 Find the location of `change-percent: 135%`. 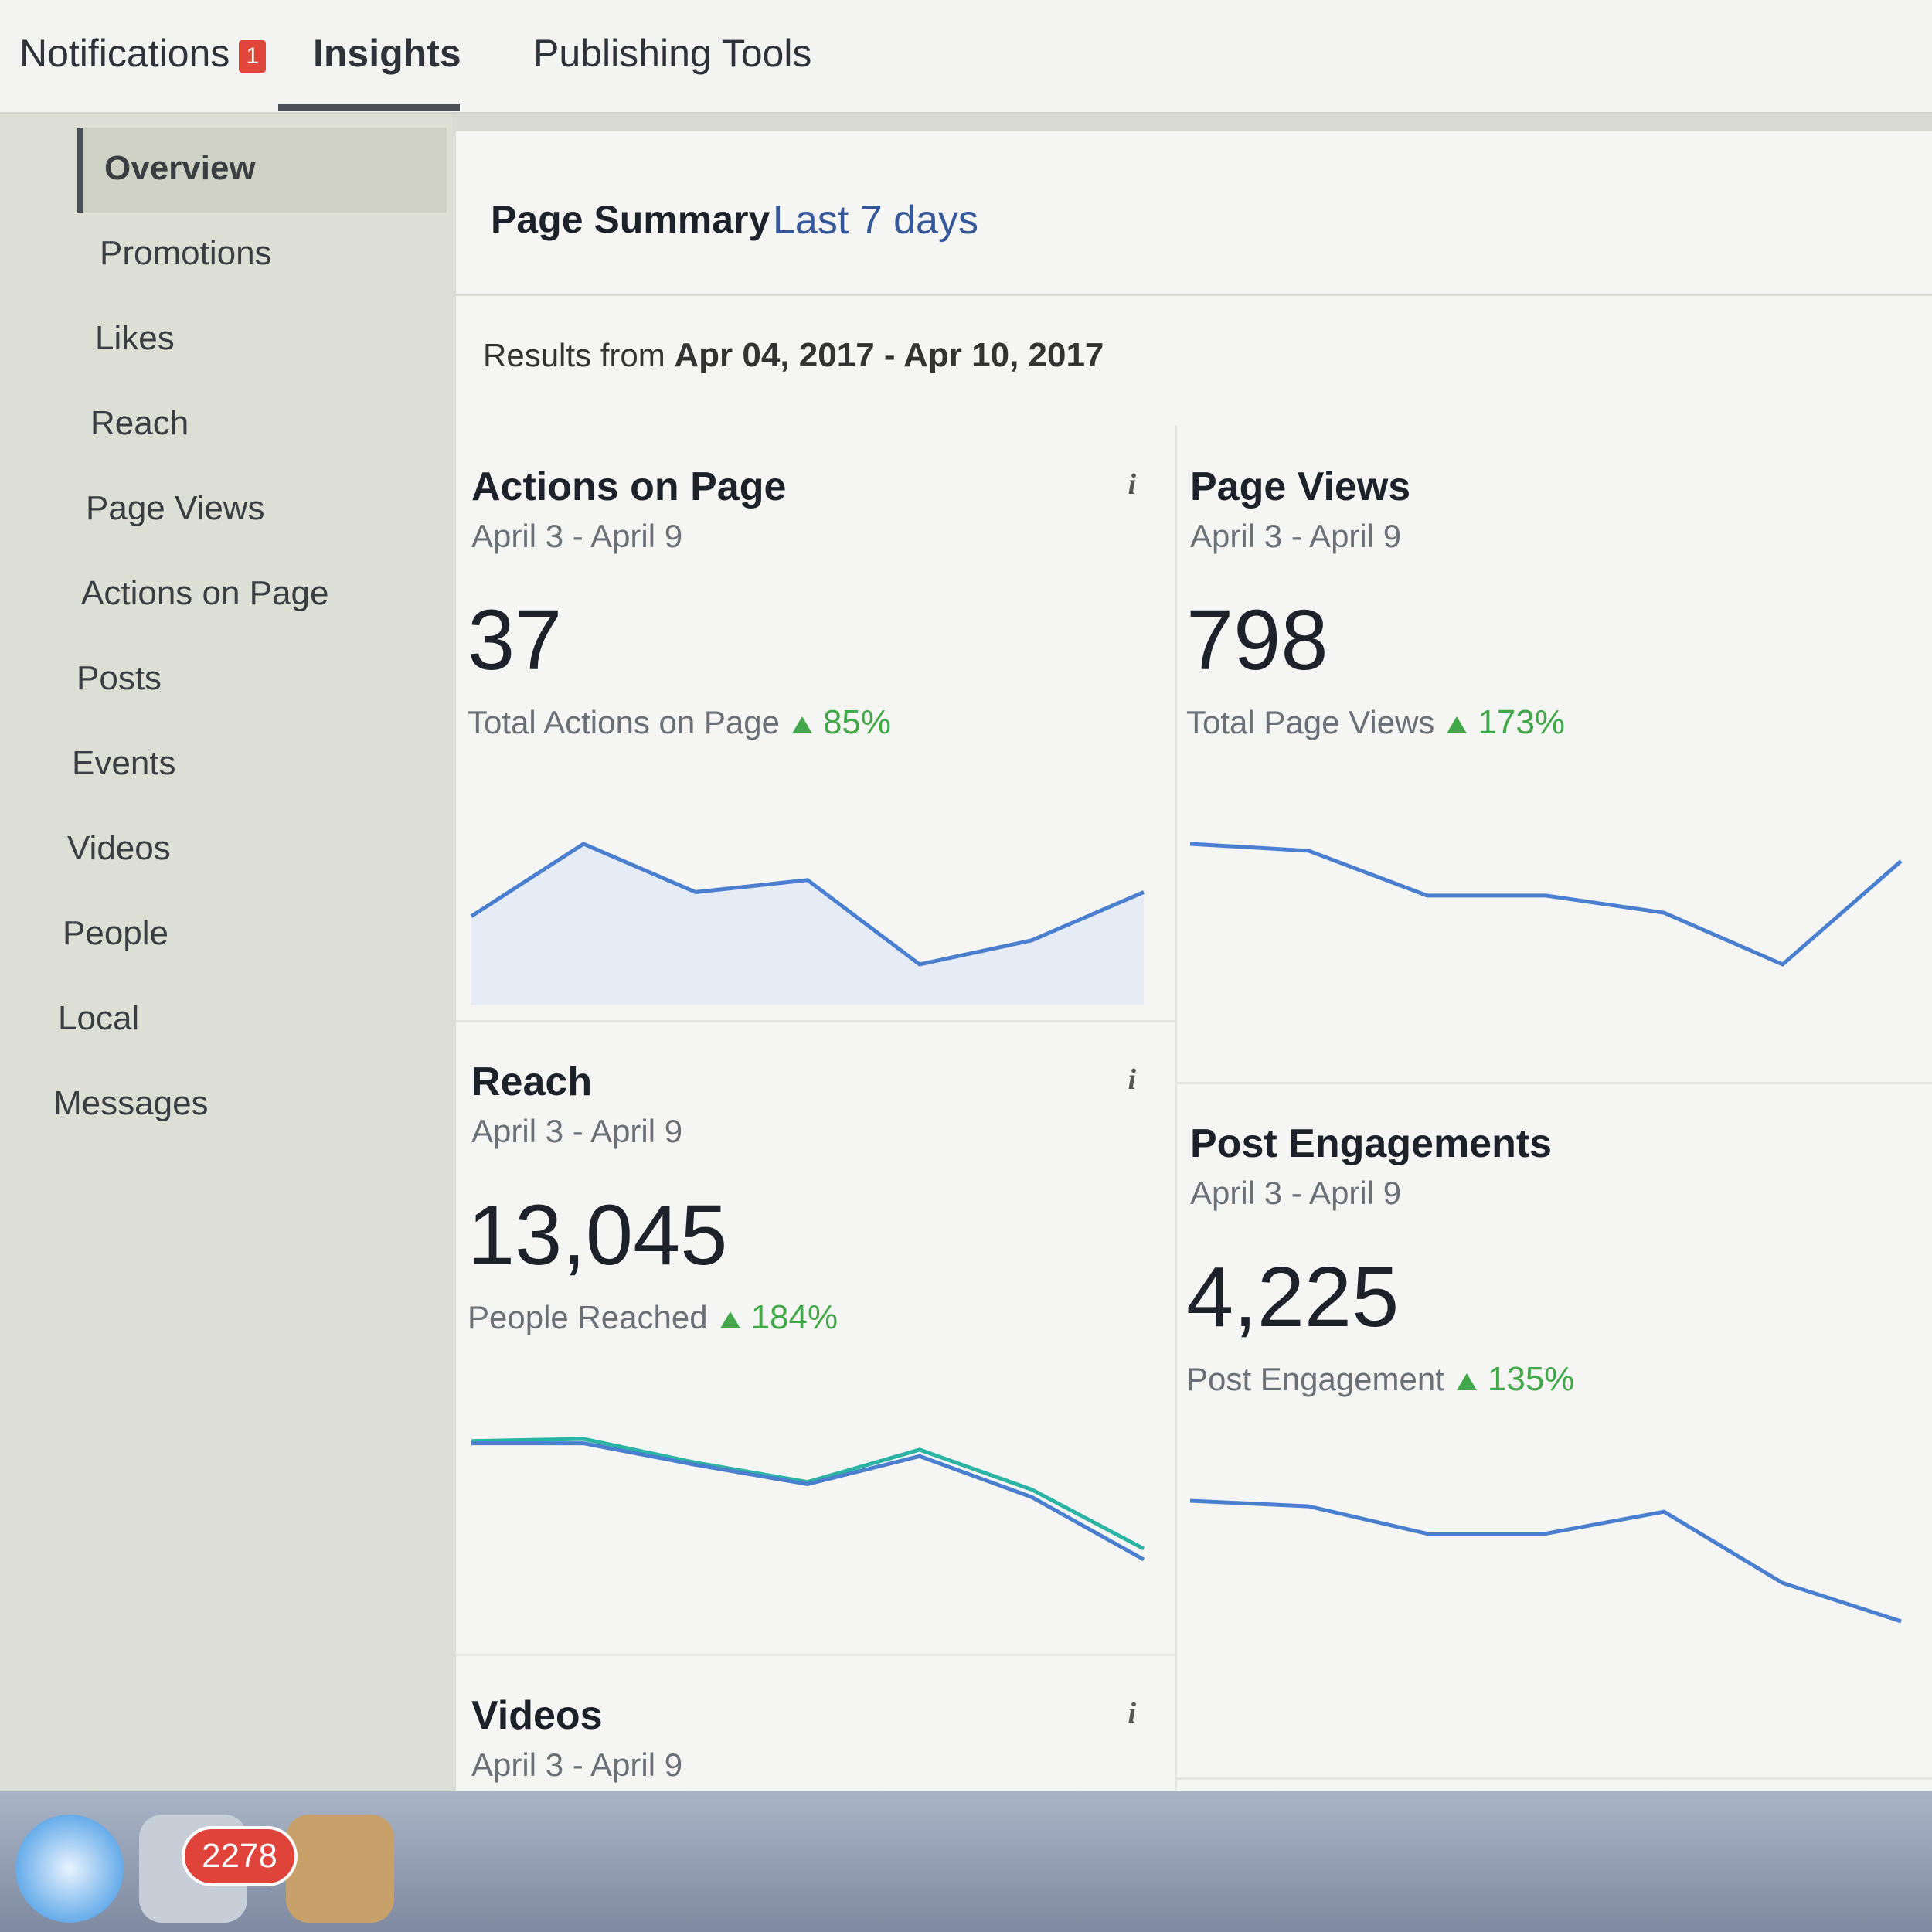

change-percent: 135% is located at coordinates (1531, 1379).